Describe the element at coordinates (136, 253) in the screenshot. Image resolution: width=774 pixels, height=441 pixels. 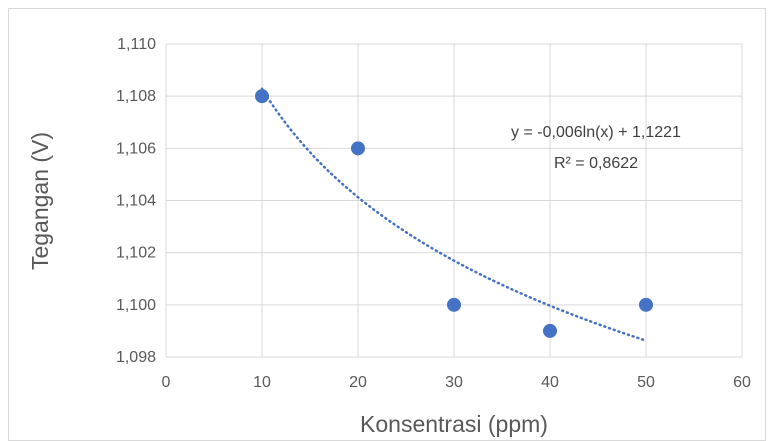
I see `y-tick-label: 1,102` at that location.